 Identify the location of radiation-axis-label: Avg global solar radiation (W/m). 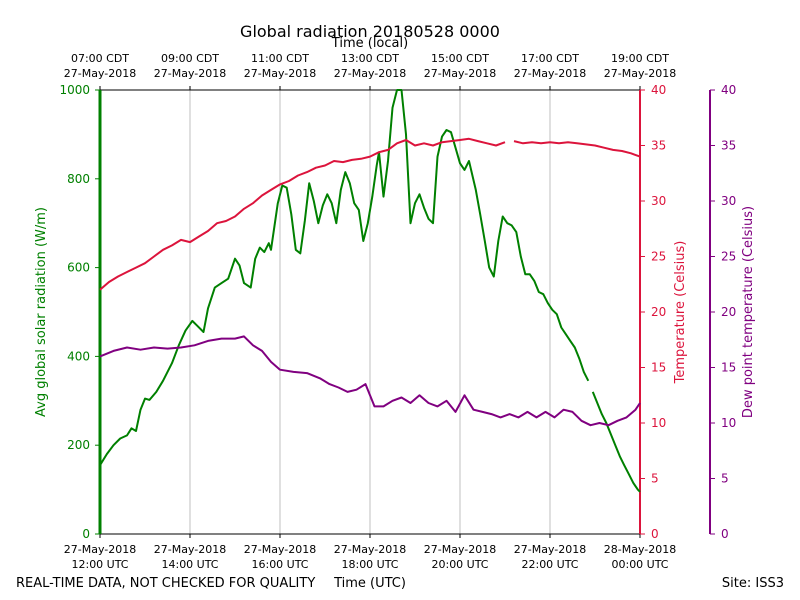
(41, 312).